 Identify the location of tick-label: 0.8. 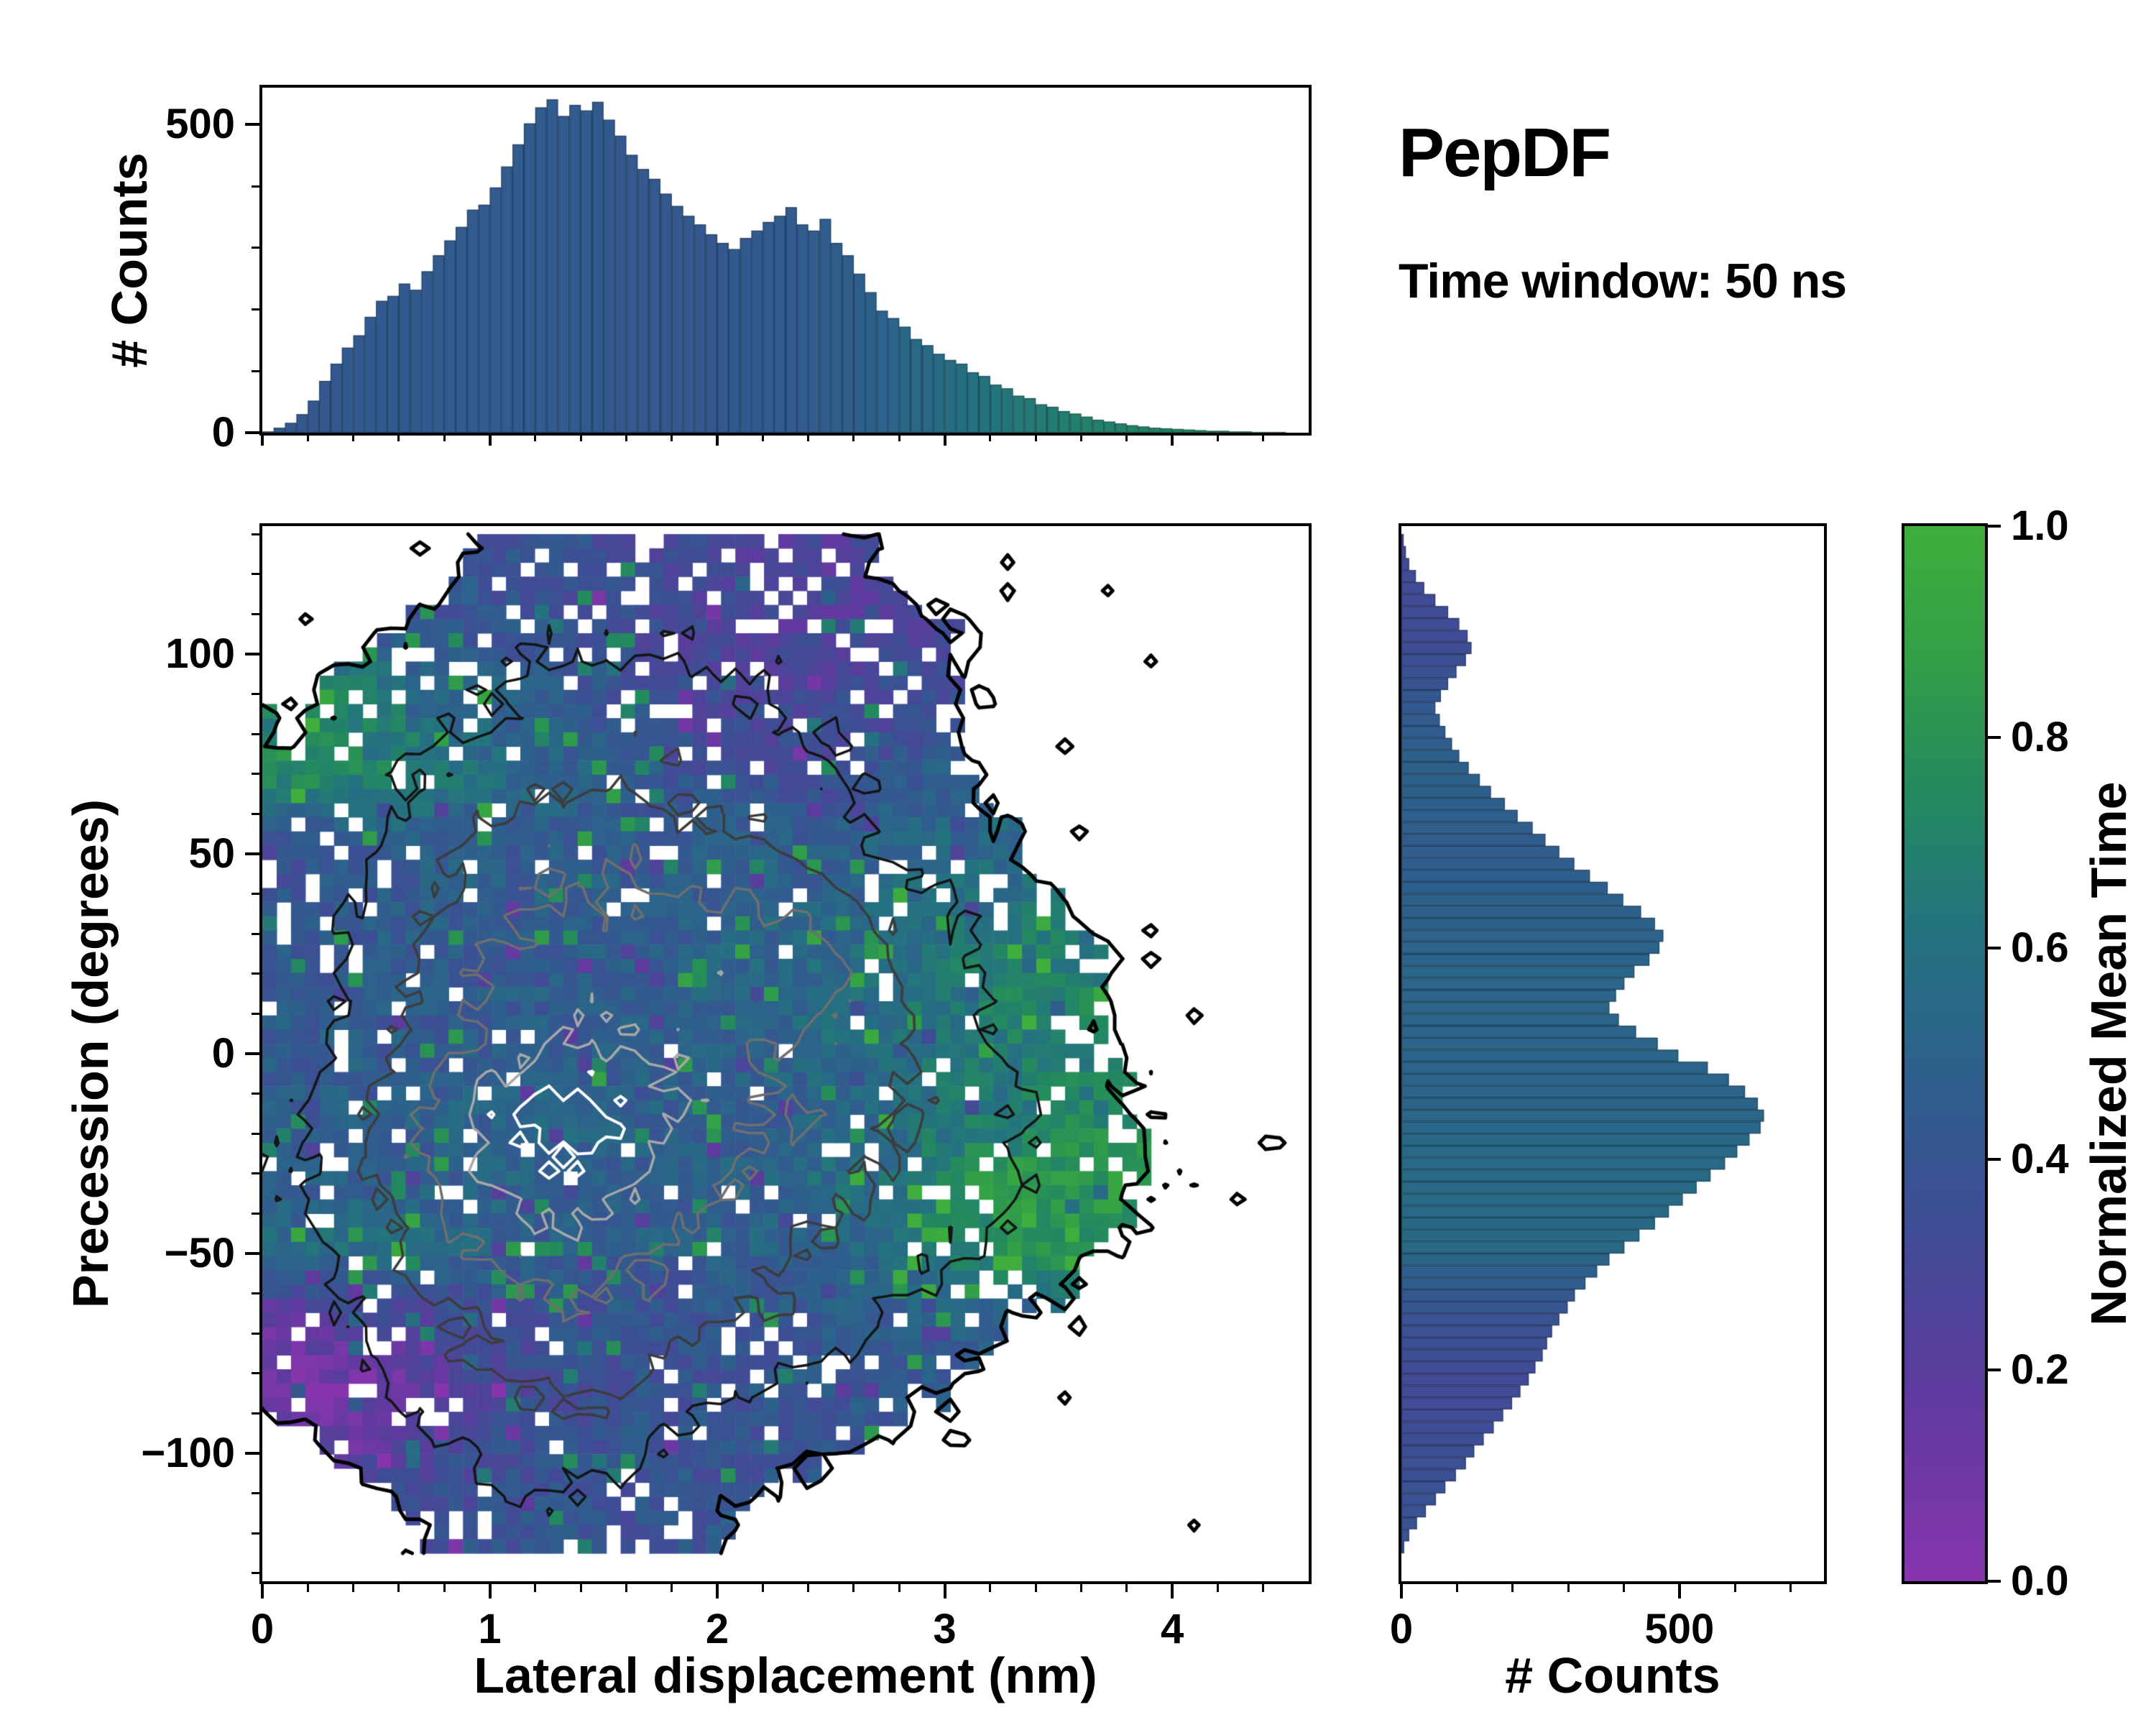
(2040, 736).